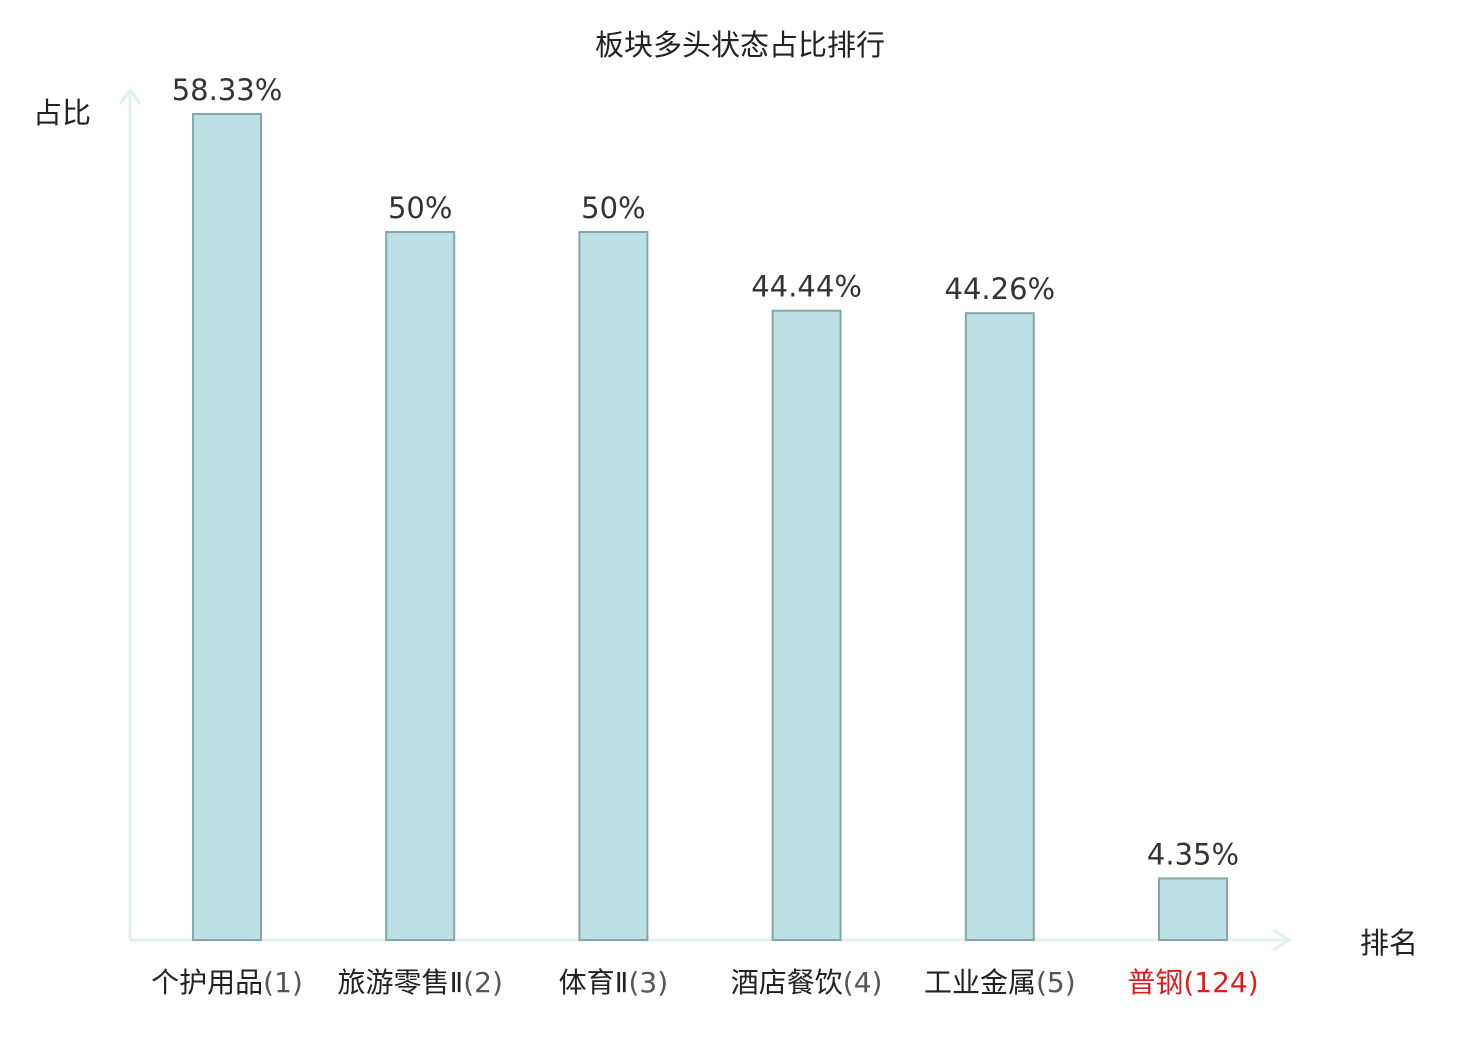  What do you see at coordinates (207, 982) in the screenshot?
I see `category-name: 个护用品` at bounding box center [207, 982].